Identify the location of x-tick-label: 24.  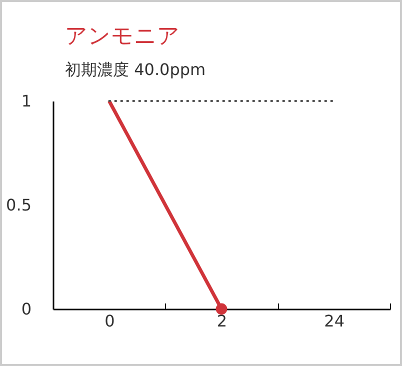
(334, 321).